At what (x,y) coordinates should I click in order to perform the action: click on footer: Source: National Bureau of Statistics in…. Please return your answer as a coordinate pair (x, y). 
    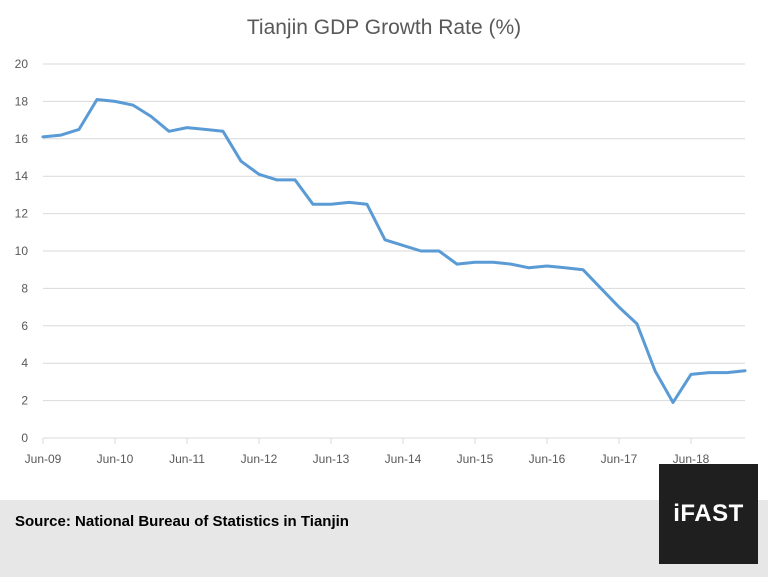
    Looking at the image, I should click on (384, 538).